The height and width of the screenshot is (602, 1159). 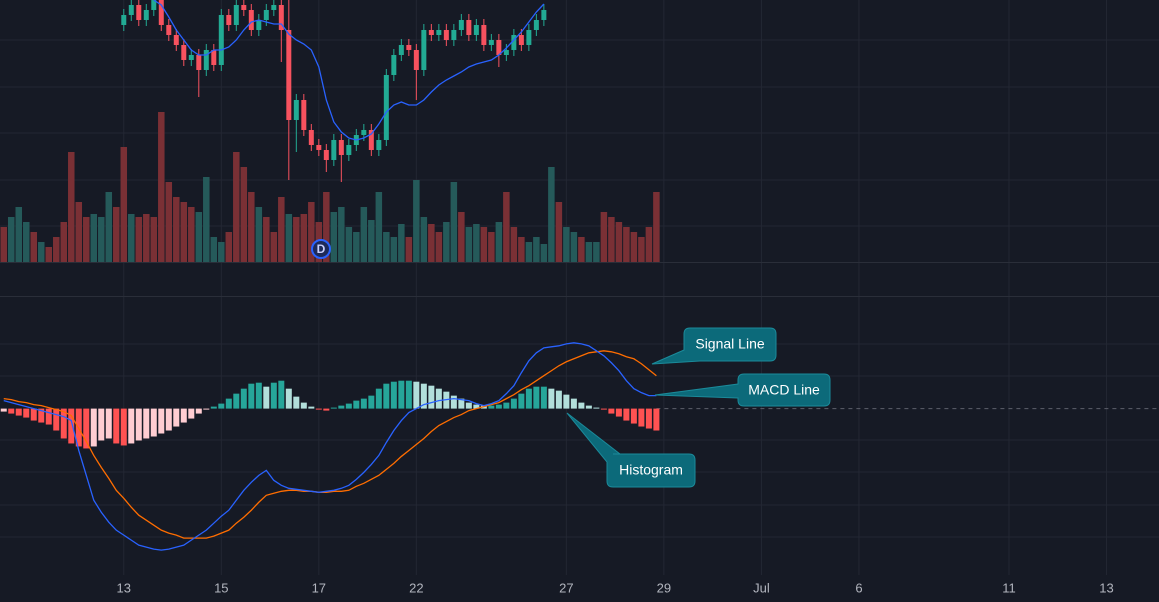 What do you see at coordinates (651, 470) in the screenshot?
I see `callout-text: Histogram` at bounding box center [651, 470].